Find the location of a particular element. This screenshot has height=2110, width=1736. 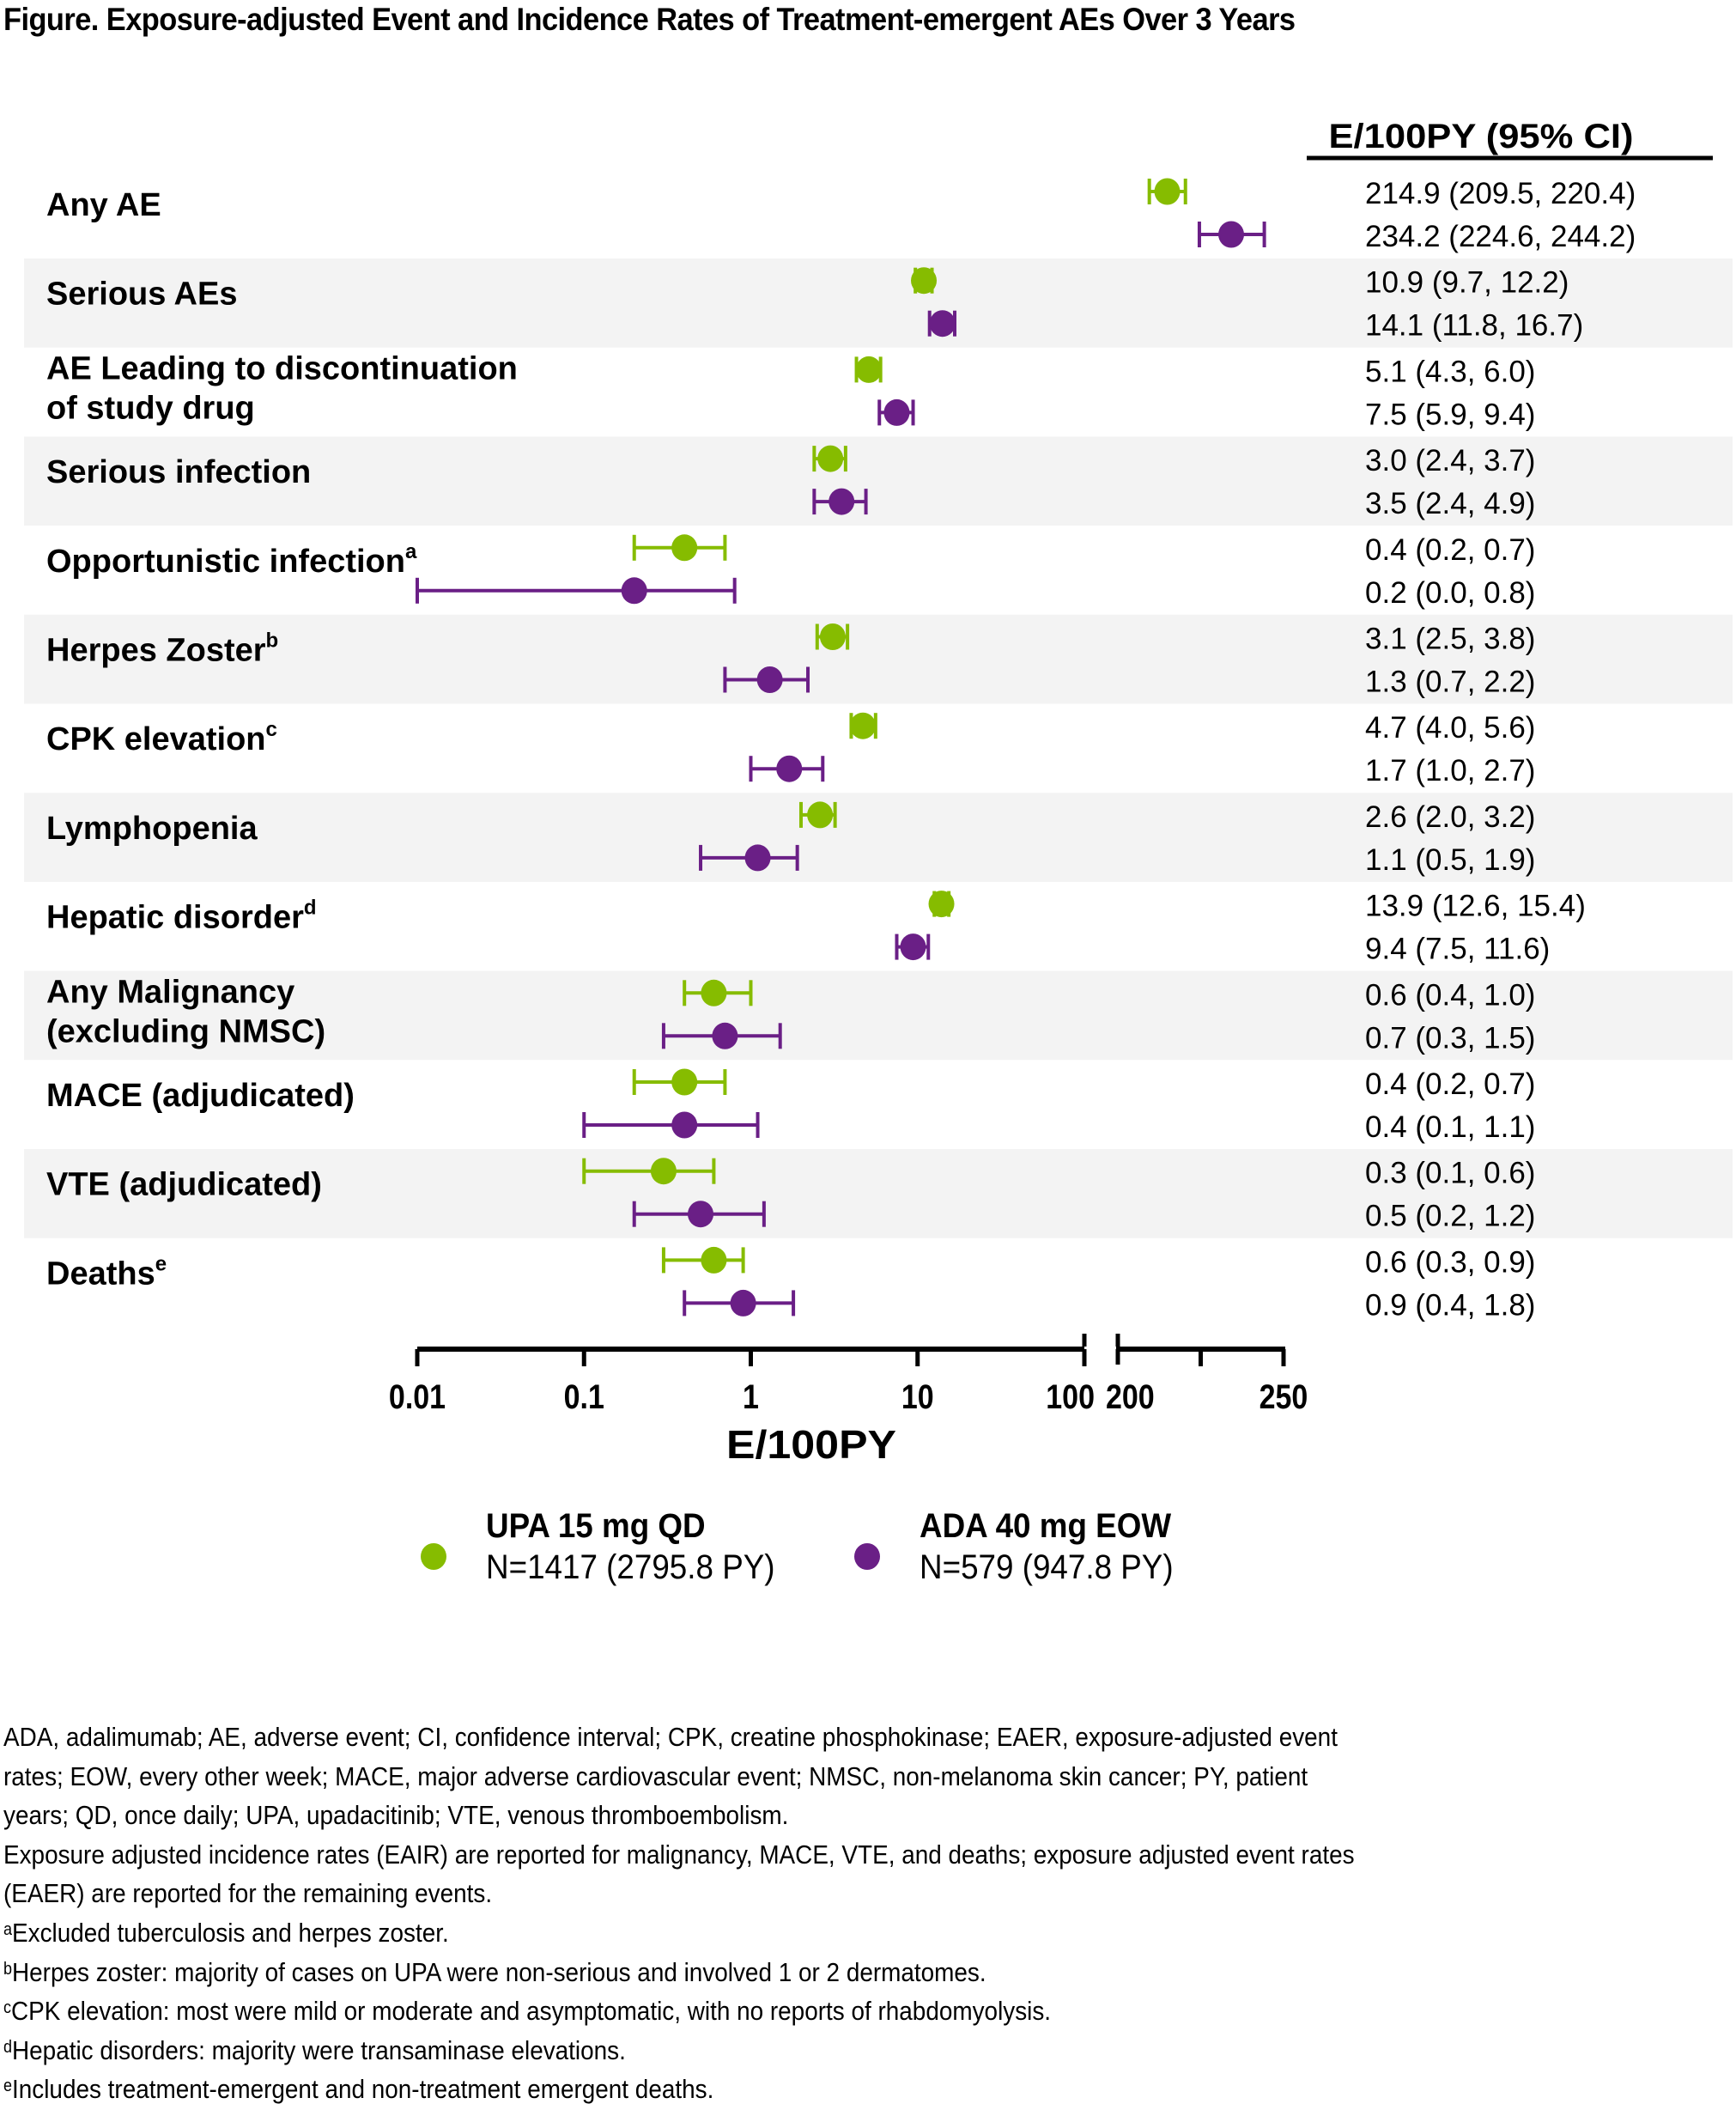

legend-dot-ada is located at coordinates (867, 1557).